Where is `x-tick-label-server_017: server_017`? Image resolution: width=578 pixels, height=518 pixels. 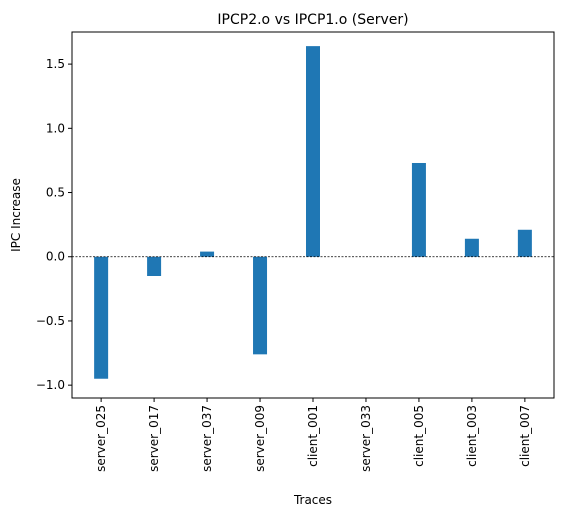 x-tick-label-server_017: server_017 is located at coordinates (154, 438).